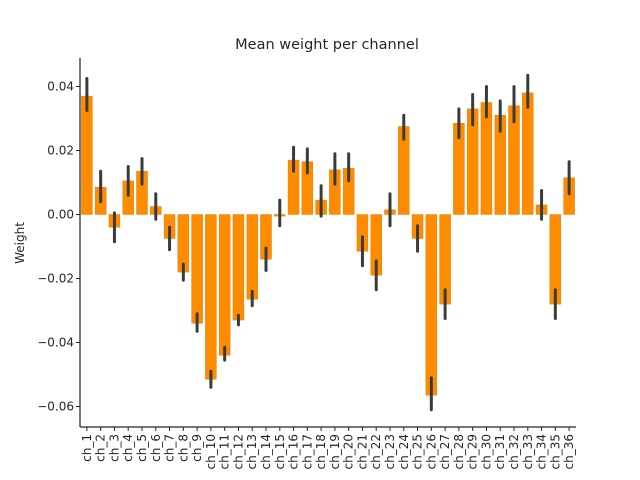  What do you see at coordinates (327, 45) in the screenshot?
I see `chart-title: Mean weight per channel` at bounding box center [327, 45].